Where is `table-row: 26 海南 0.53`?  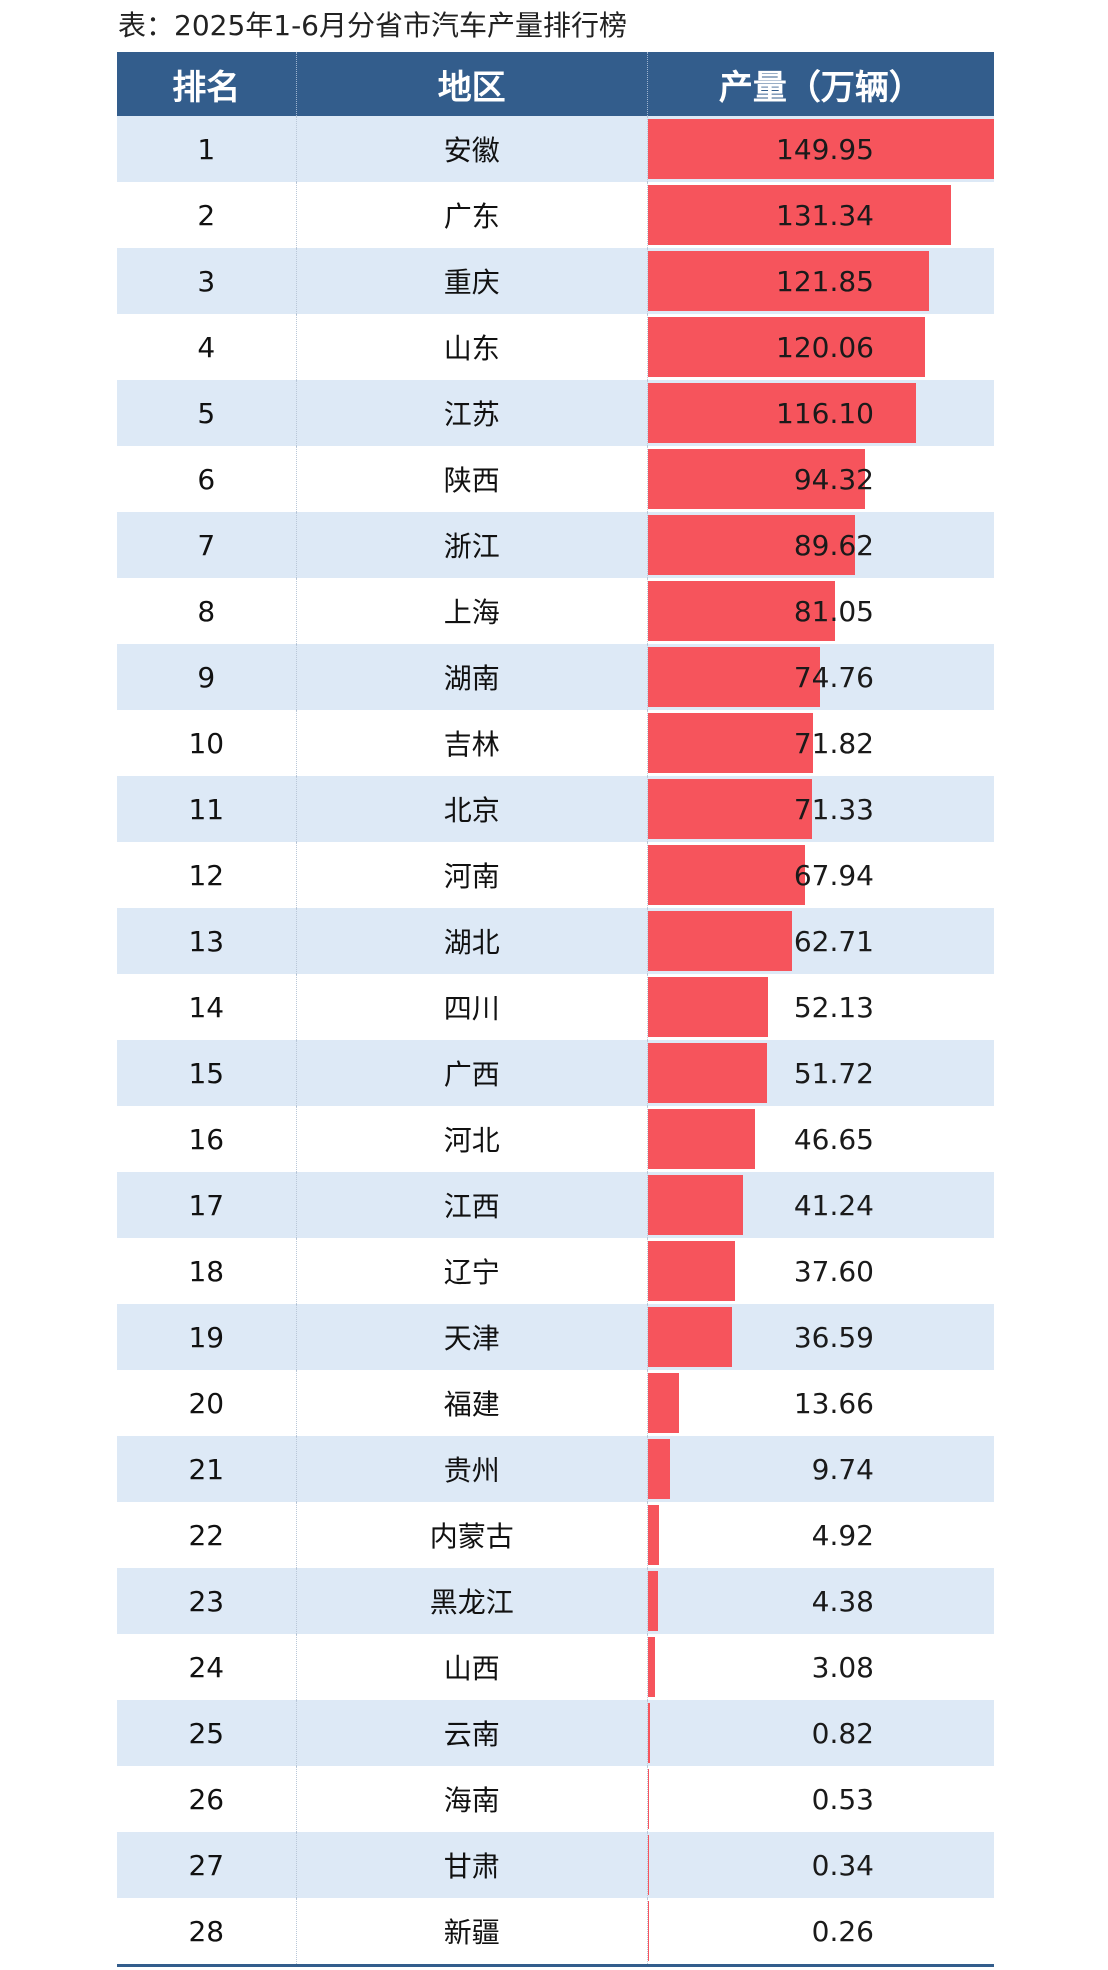
table-row: 26 海南 0.53 is located at coordinates (555, 1799).